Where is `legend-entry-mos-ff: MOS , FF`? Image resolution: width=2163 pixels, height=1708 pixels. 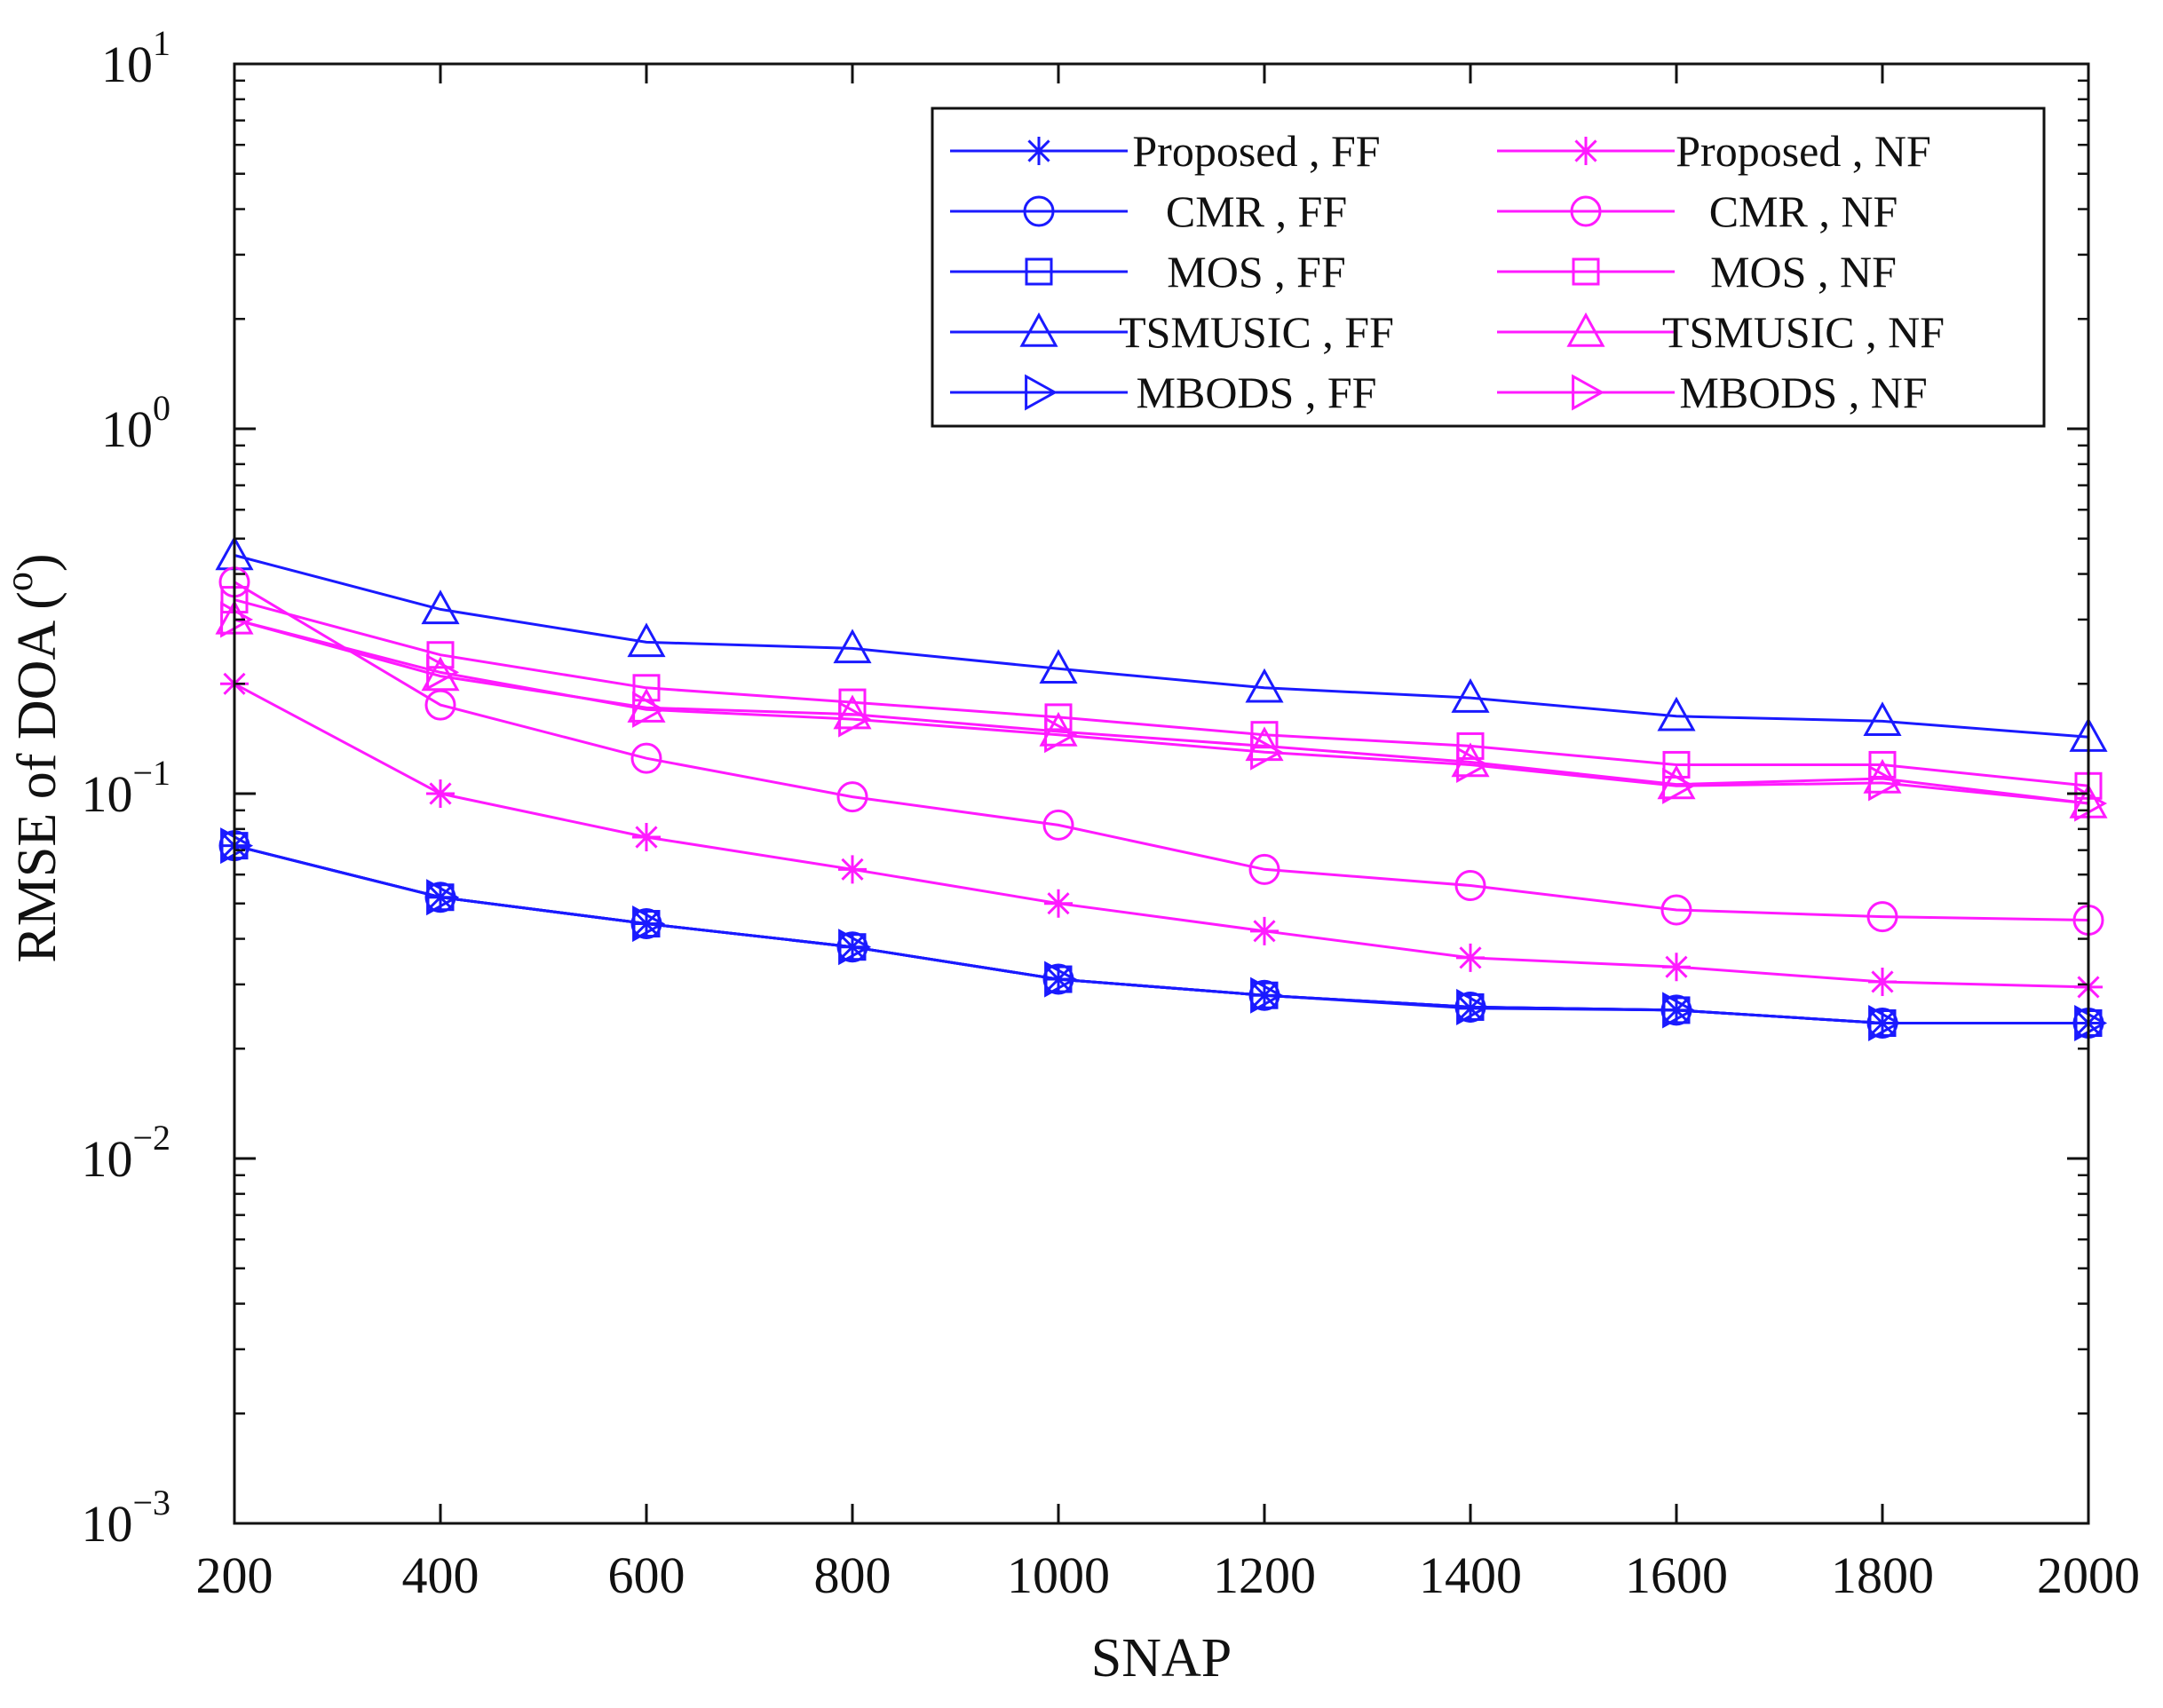 legend-entry-mos-ff: MOS , FF is located at coordinates (1148, 272).